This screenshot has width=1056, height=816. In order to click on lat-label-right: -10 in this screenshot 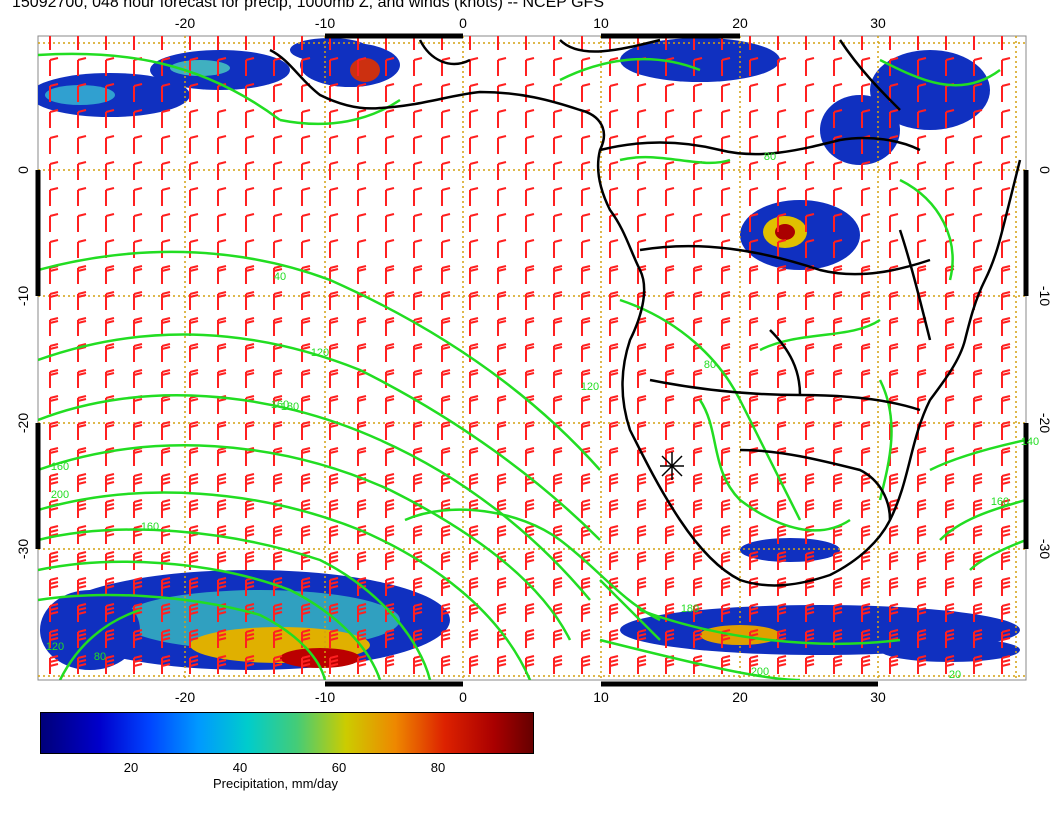, I will do `click(1045, 296)`.